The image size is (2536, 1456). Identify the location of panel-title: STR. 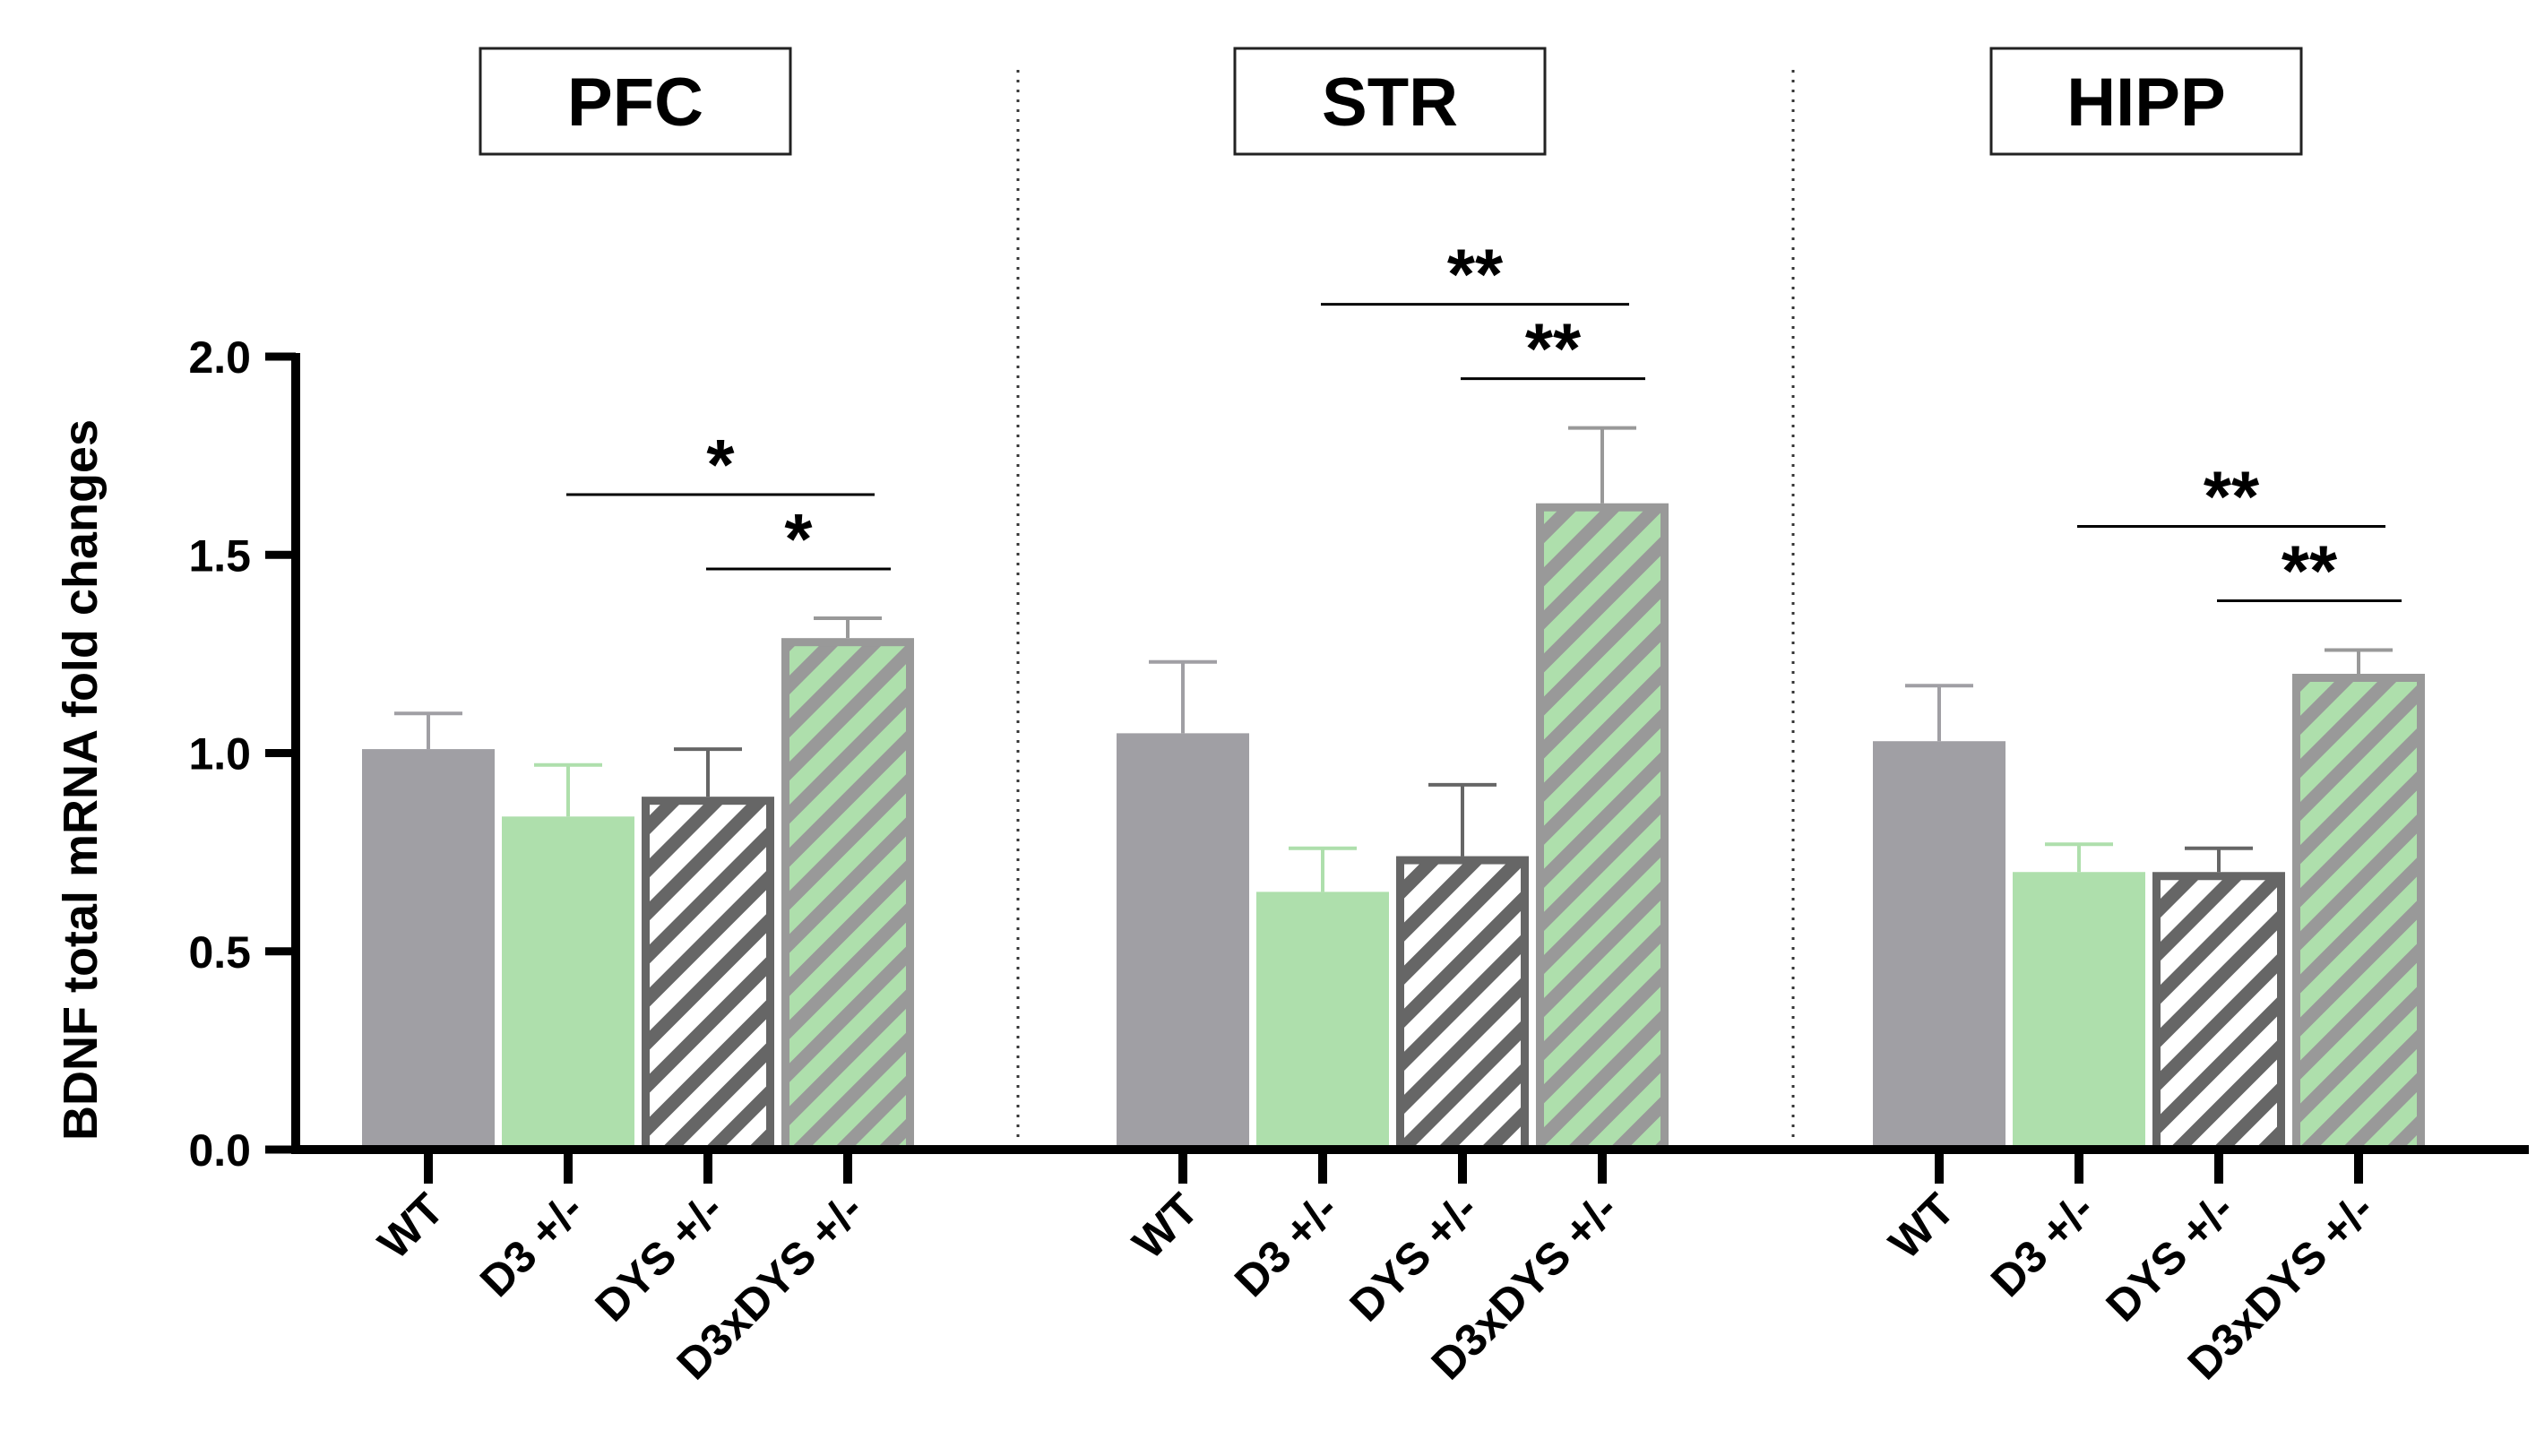
(1390, 103).